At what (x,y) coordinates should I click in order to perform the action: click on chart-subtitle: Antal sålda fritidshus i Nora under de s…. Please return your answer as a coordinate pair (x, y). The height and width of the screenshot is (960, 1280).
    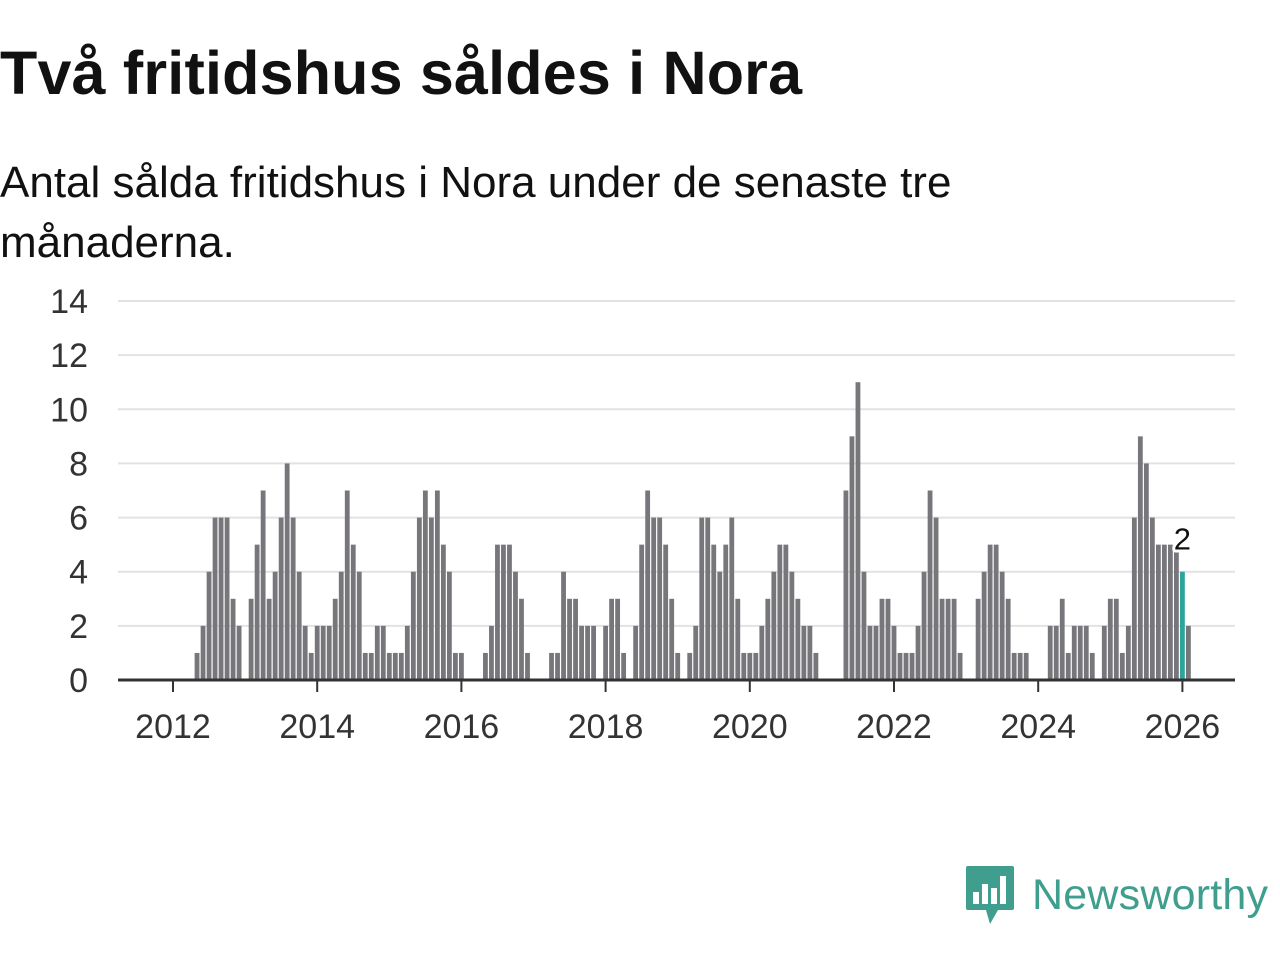
    Looking at the image, I should click on (476, 212).